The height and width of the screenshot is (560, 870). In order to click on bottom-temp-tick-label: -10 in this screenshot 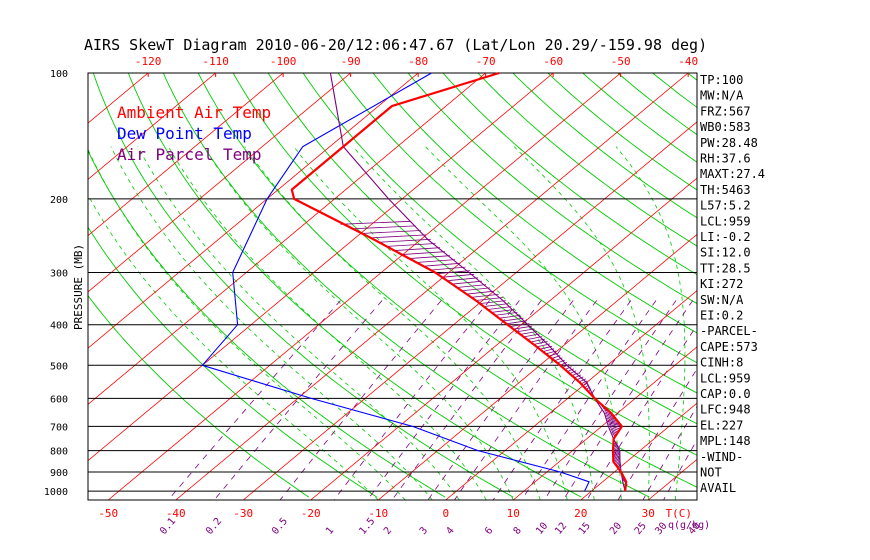, I will do `click(378, 513)`.